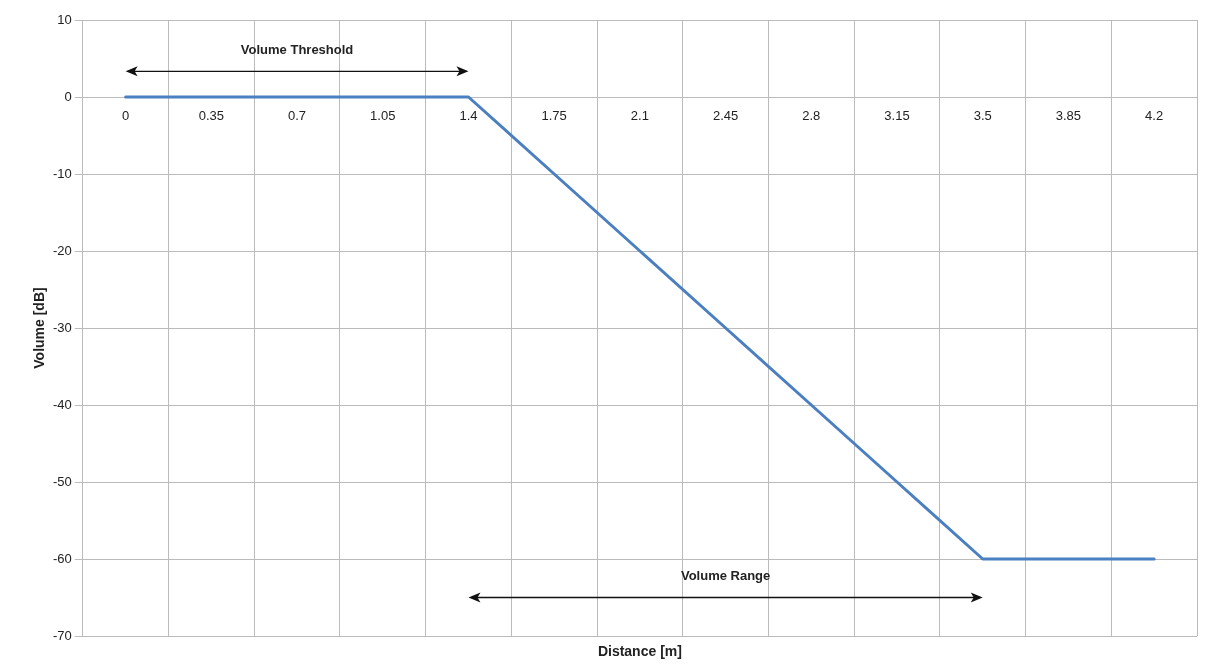  I want to click on annotation: Volume Threshold, so click(297, 49).